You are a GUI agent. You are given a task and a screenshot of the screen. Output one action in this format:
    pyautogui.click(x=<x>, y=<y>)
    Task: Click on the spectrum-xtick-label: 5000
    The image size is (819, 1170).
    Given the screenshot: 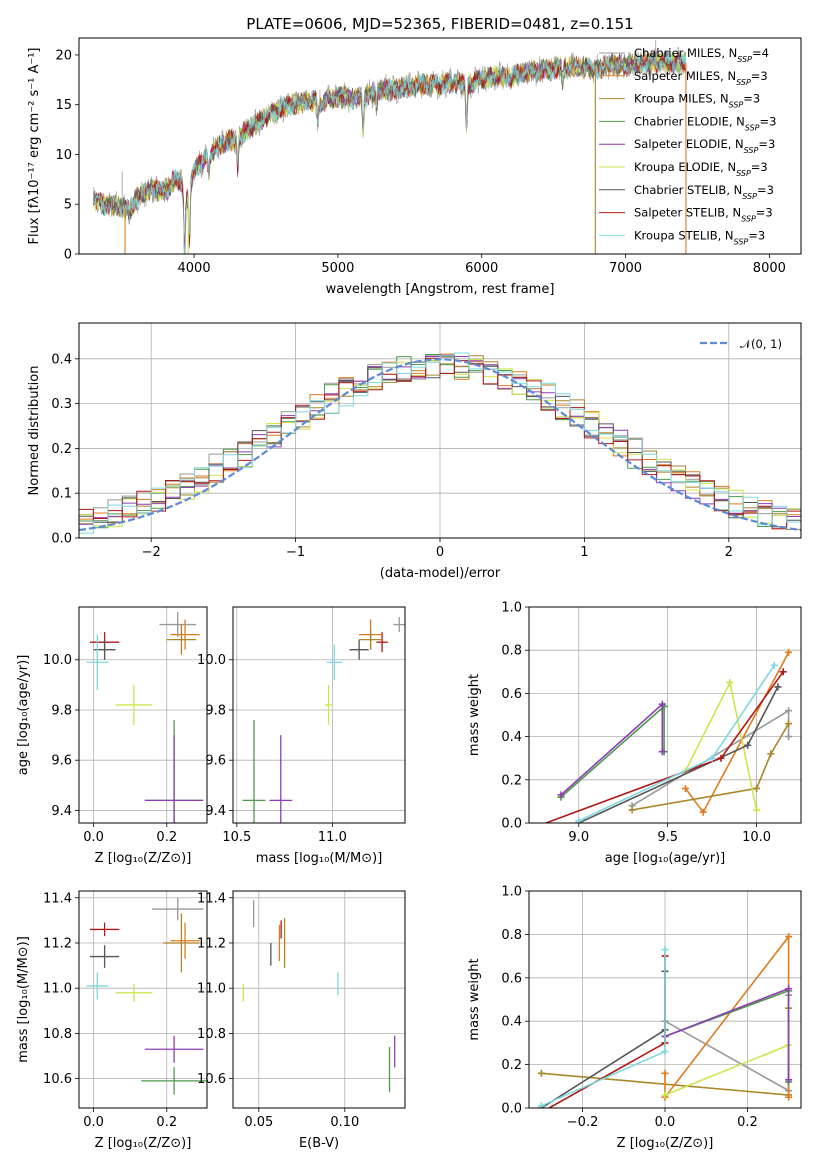 What is the action you would take?
    pyautogui.click(x=337, y=268)
    